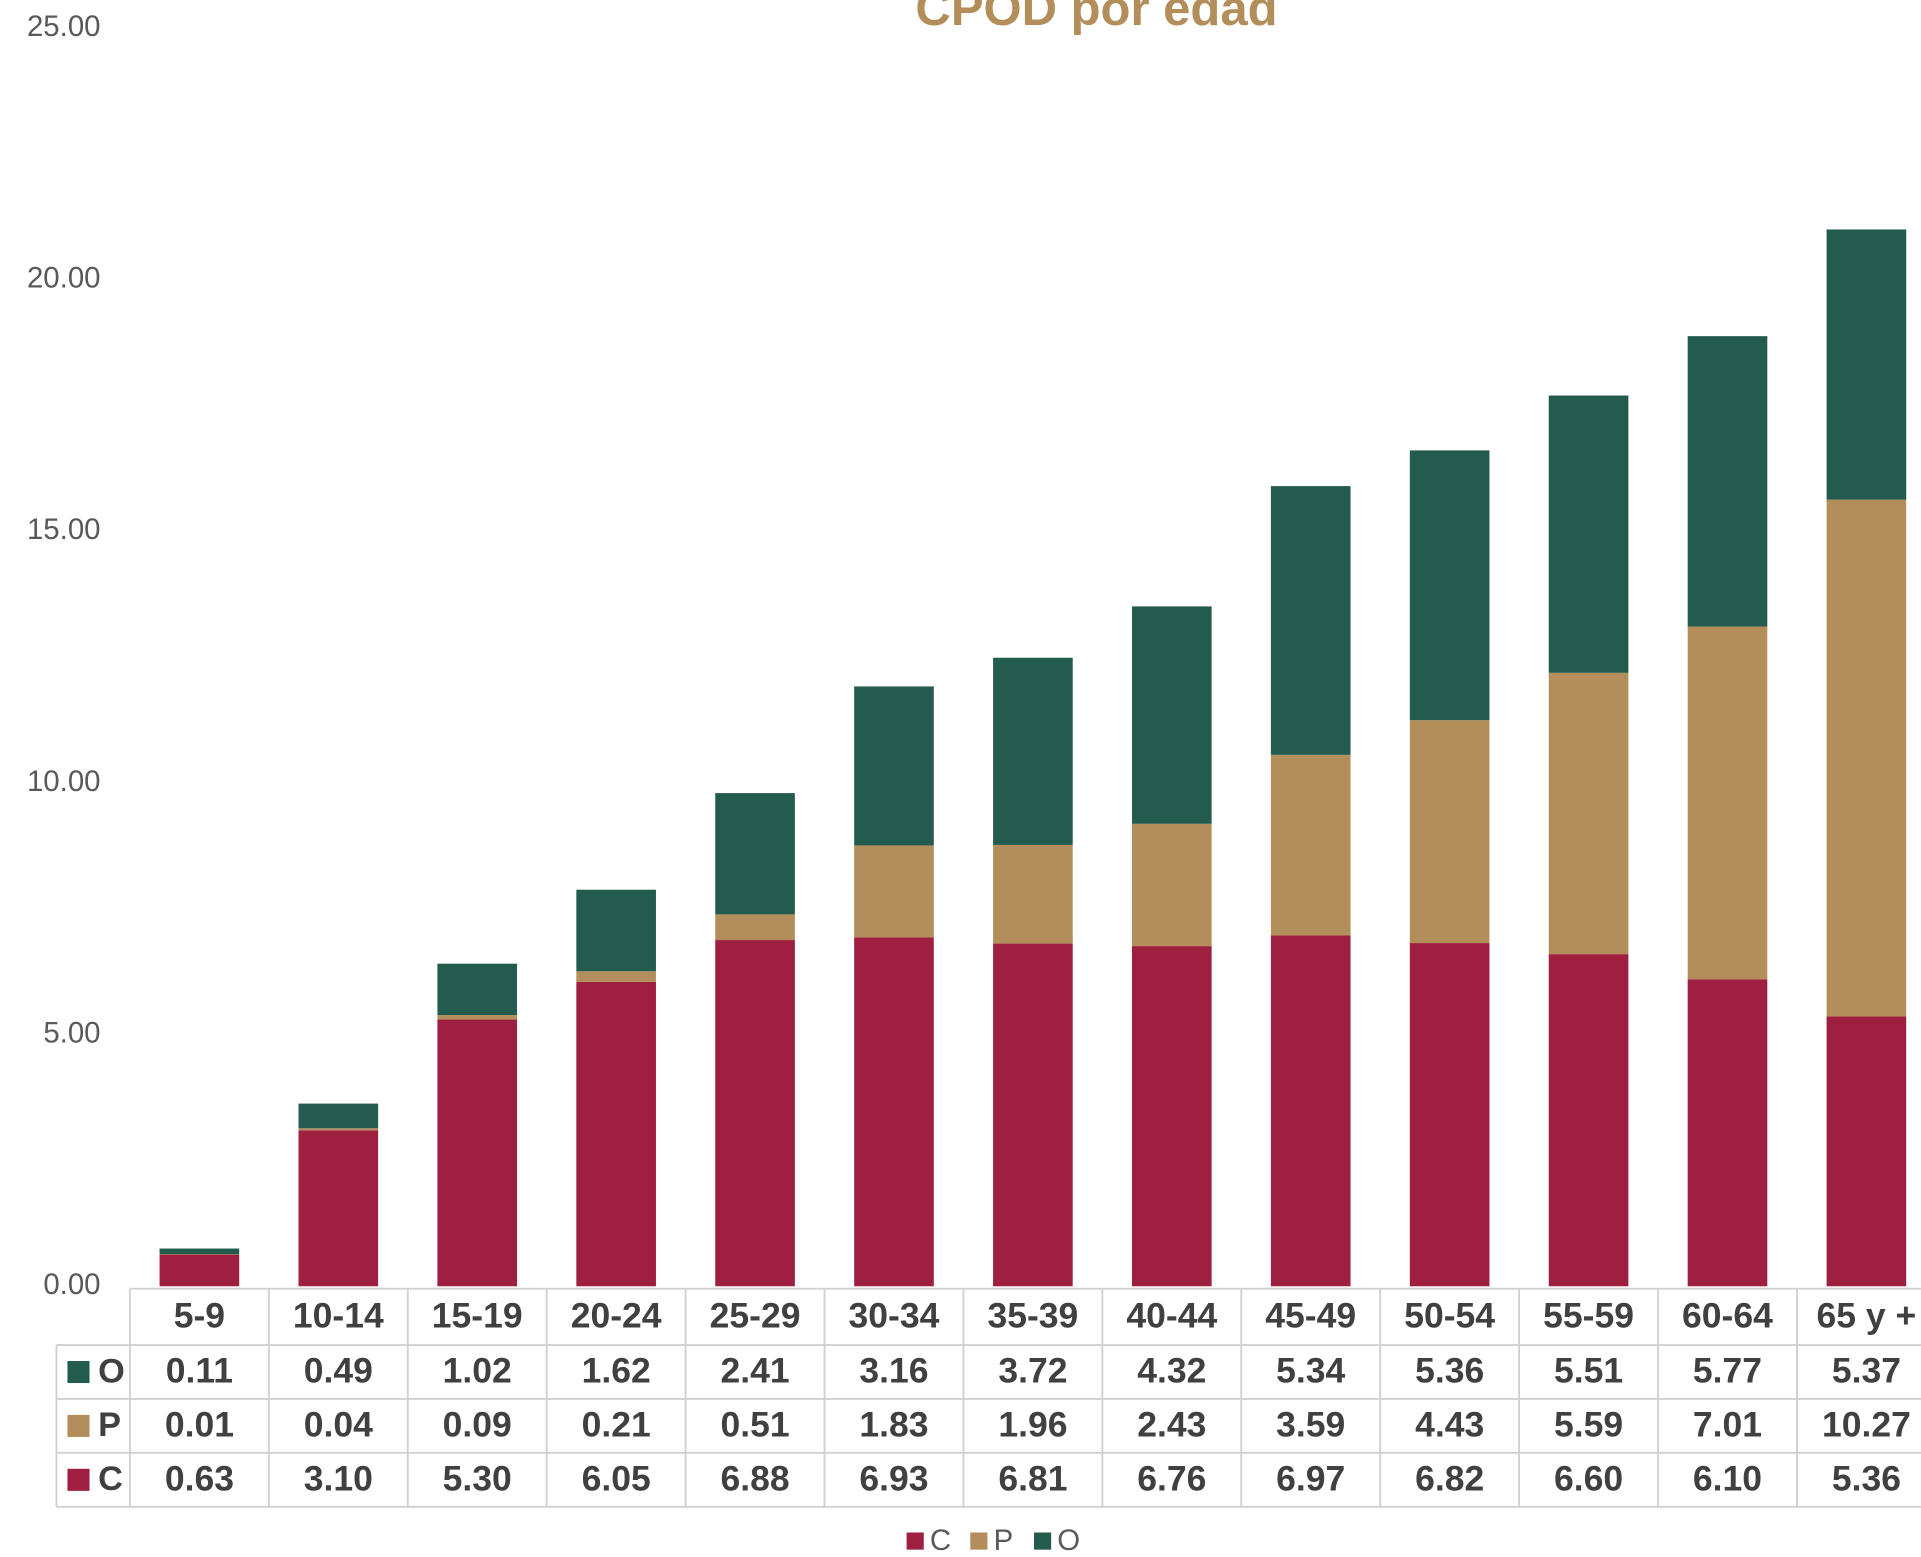 Image resolution: width=1921 pixels, height=1557 pixels. Describe the element at coordinates (338, 1371) in the screenshot. I see `table-value: 0.49` at that location.